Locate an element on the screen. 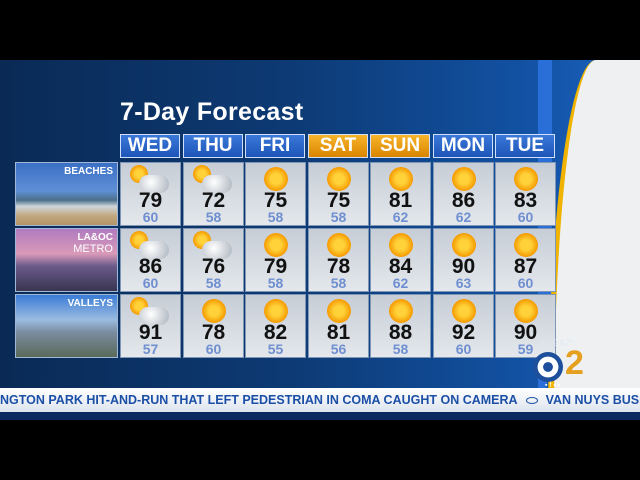 Image resolution: width=640 pixels, height=480 pixels. low-temp: 63 is located at coordinates (463, 283).